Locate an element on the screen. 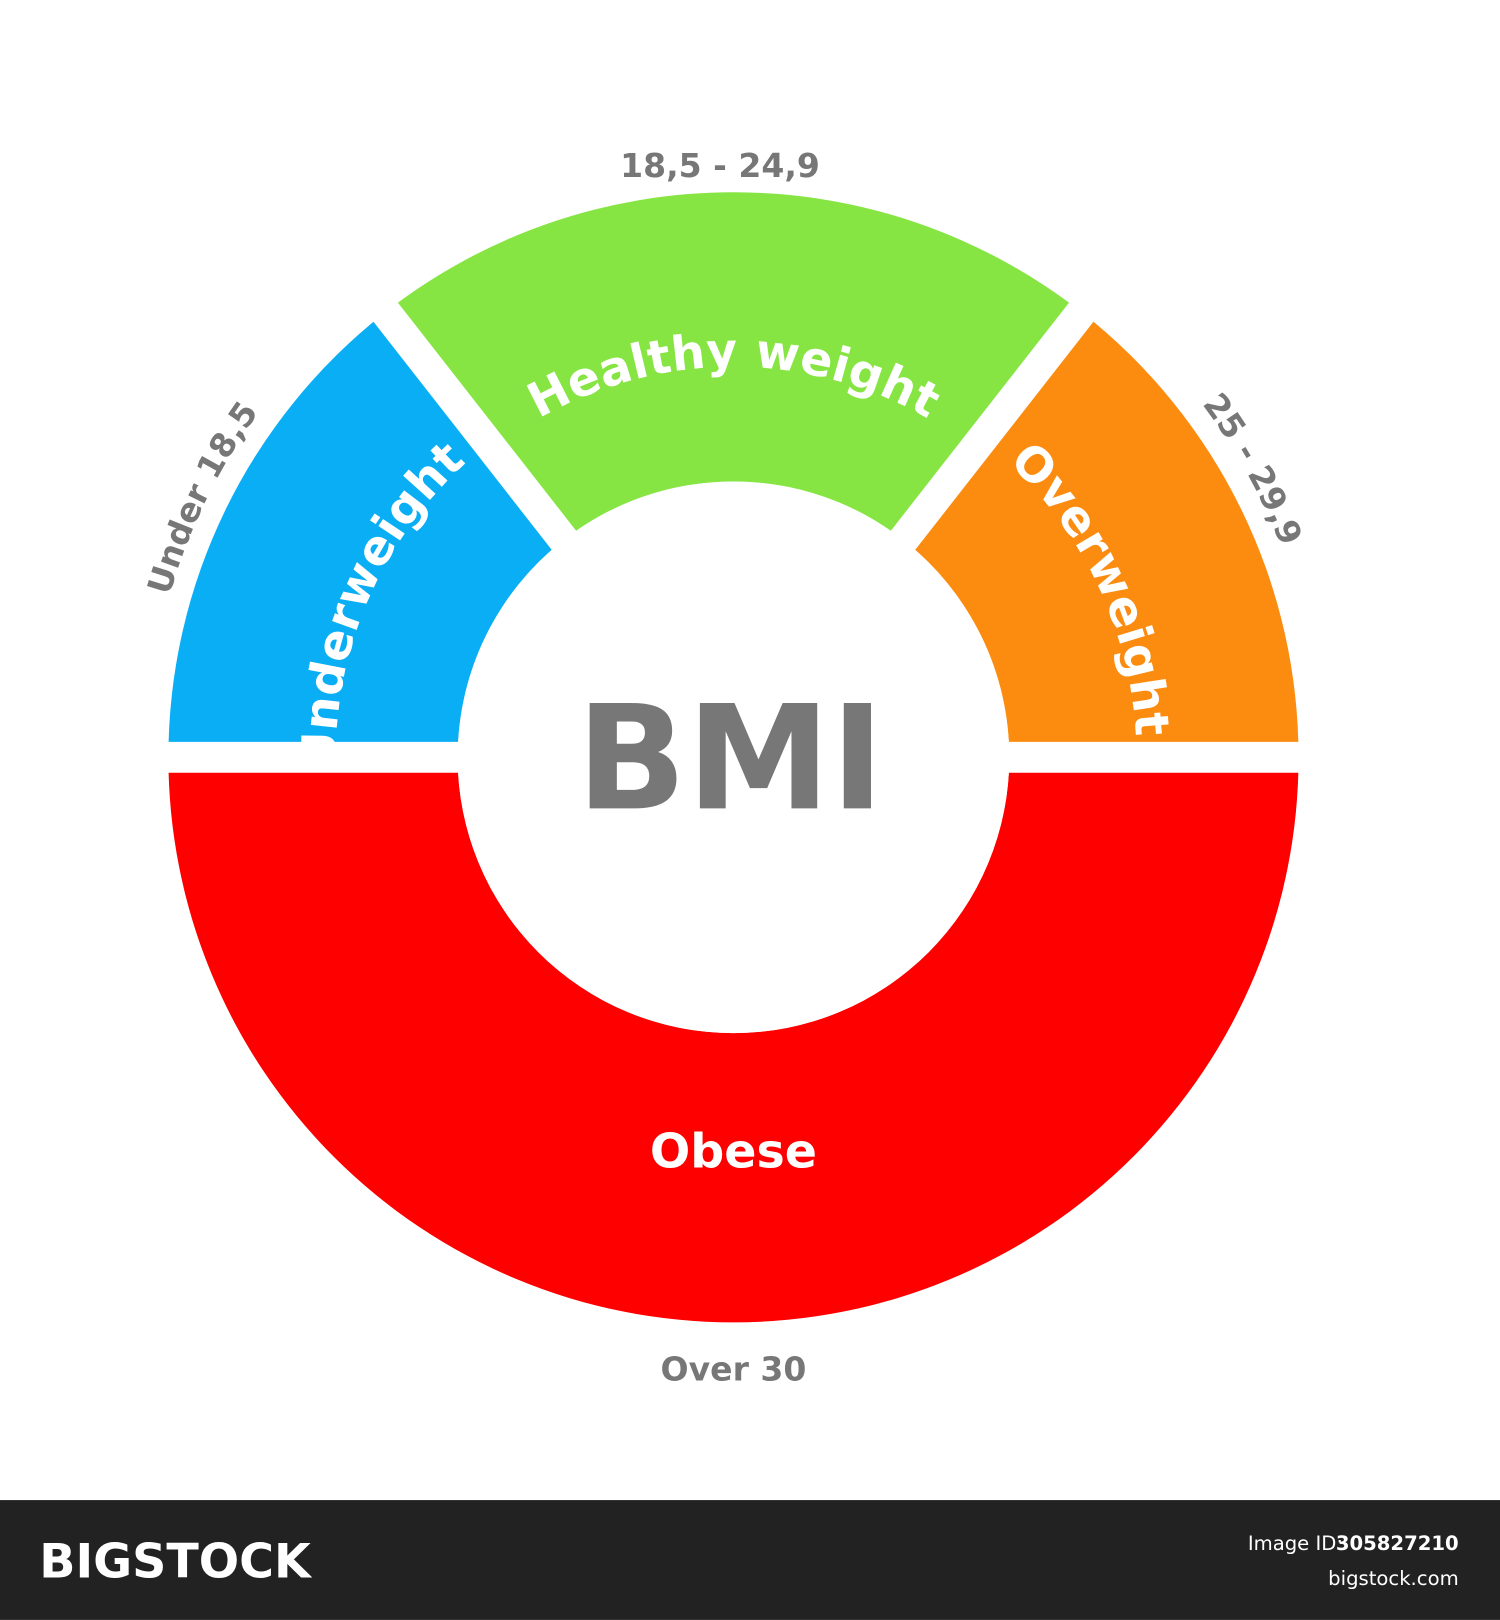 The height and width of the screenshot is (1620, 1500). range-label: Over 30 is located at coordinates (734, 1368).